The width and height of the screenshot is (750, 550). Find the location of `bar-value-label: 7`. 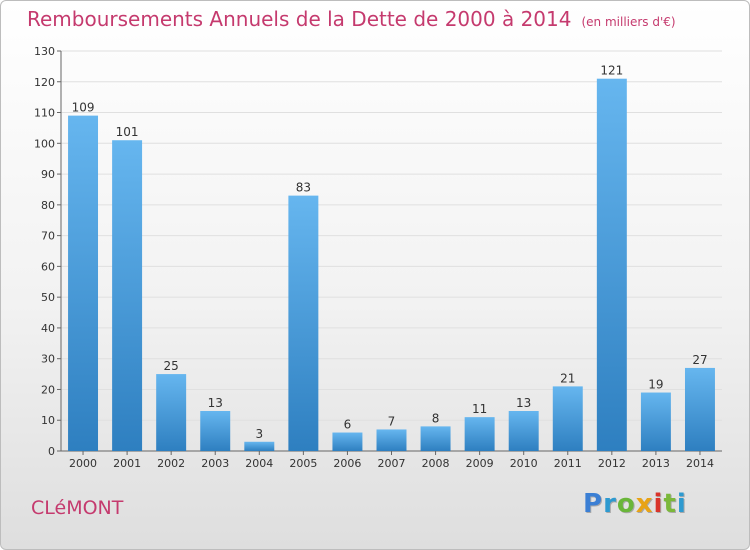

bar-value-label: 7 is located at coordinates (392, 421).